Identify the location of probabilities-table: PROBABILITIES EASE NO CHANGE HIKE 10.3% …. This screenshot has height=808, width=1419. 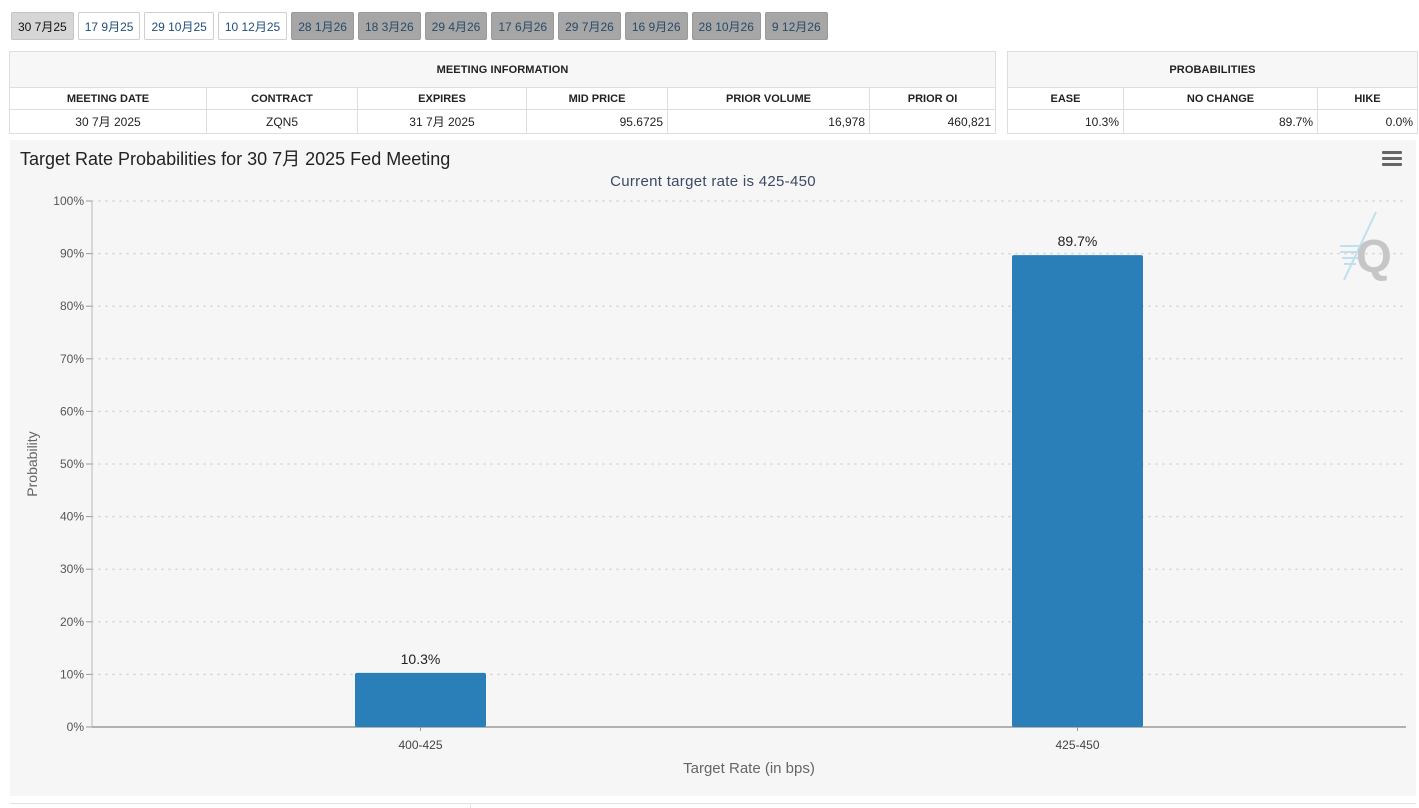
(1212, 92).